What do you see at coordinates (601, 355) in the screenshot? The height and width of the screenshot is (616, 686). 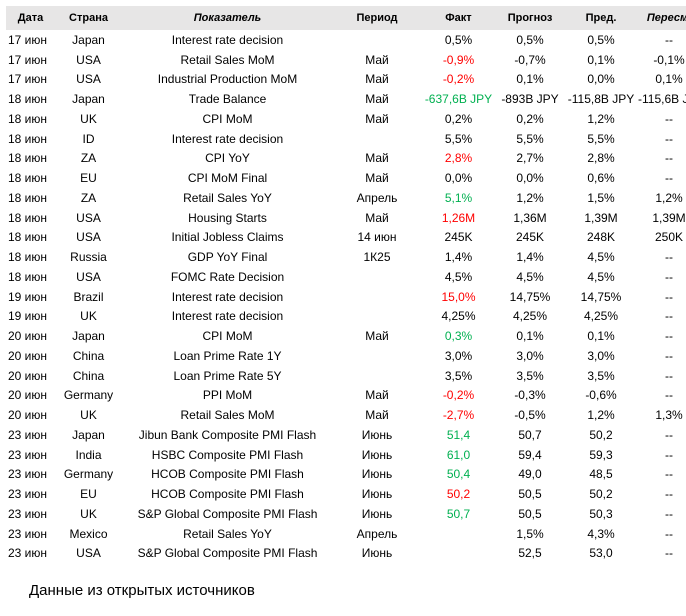 I see `cell-previous: 3,0%` at bounding box center [601, 355].